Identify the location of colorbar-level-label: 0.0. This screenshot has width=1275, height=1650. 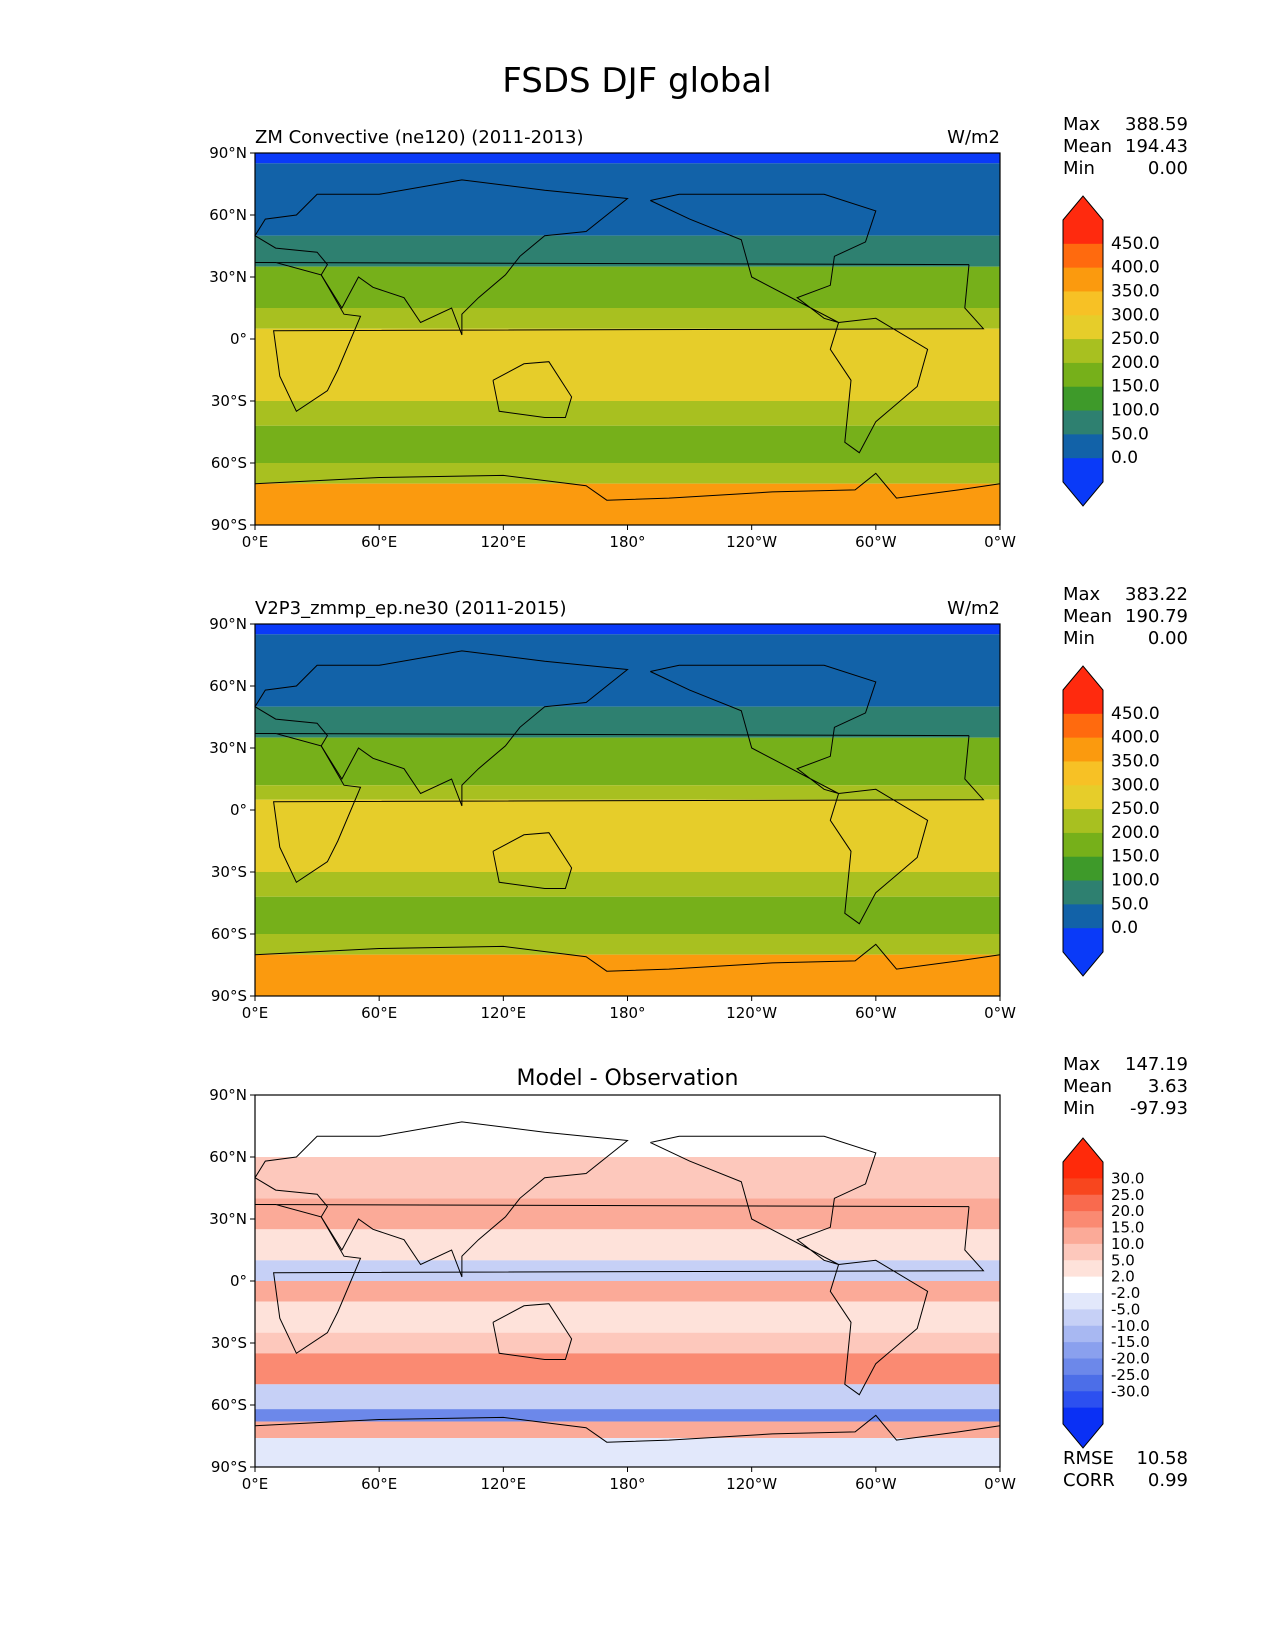
(1124, 928).